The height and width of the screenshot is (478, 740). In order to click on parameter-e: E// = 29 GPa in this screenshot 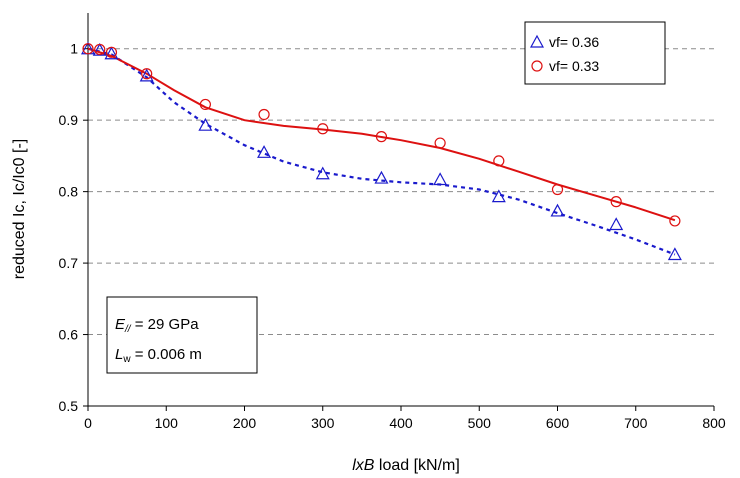, I will do `click(157, 325)`.